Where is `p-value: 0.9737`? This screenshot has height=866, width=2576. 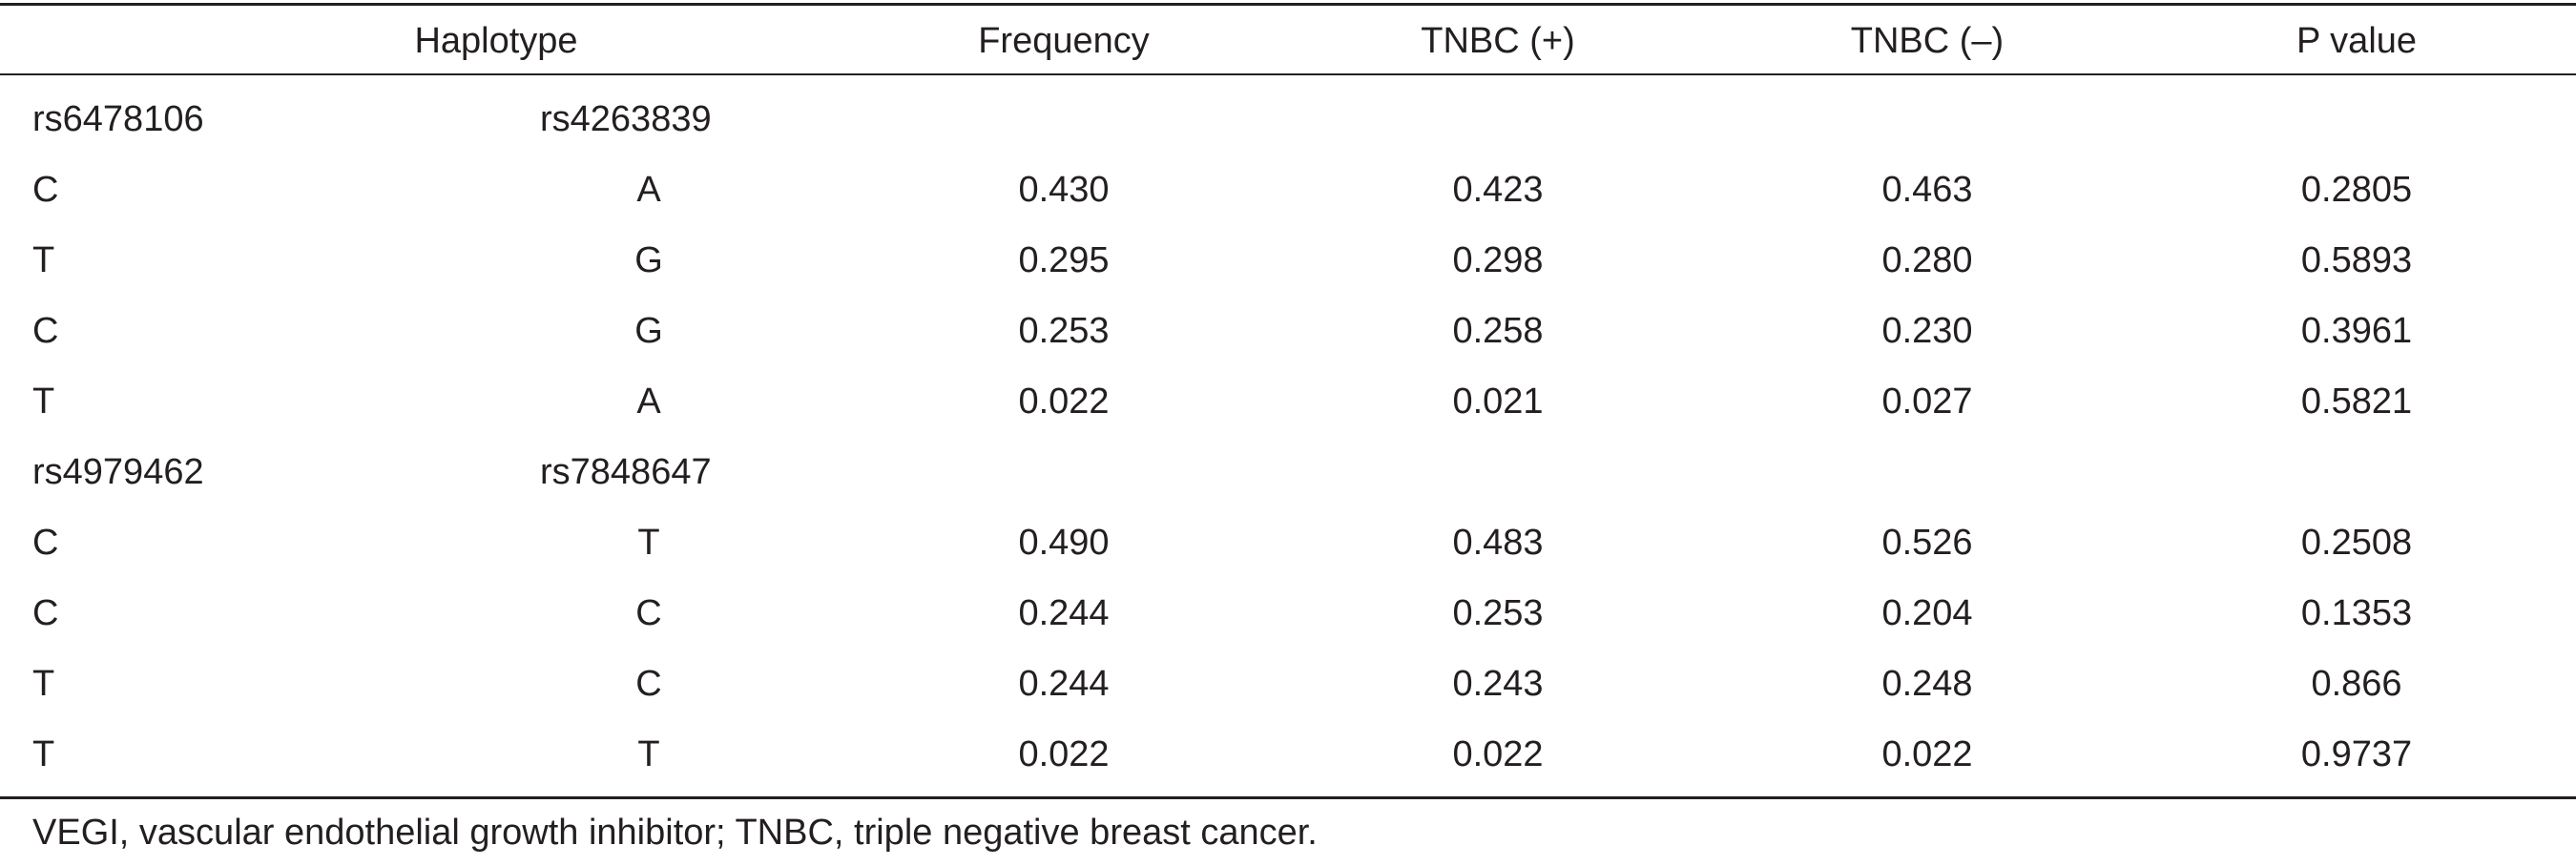
p-value: 0.9737 is located at coordinates (2356, 754).